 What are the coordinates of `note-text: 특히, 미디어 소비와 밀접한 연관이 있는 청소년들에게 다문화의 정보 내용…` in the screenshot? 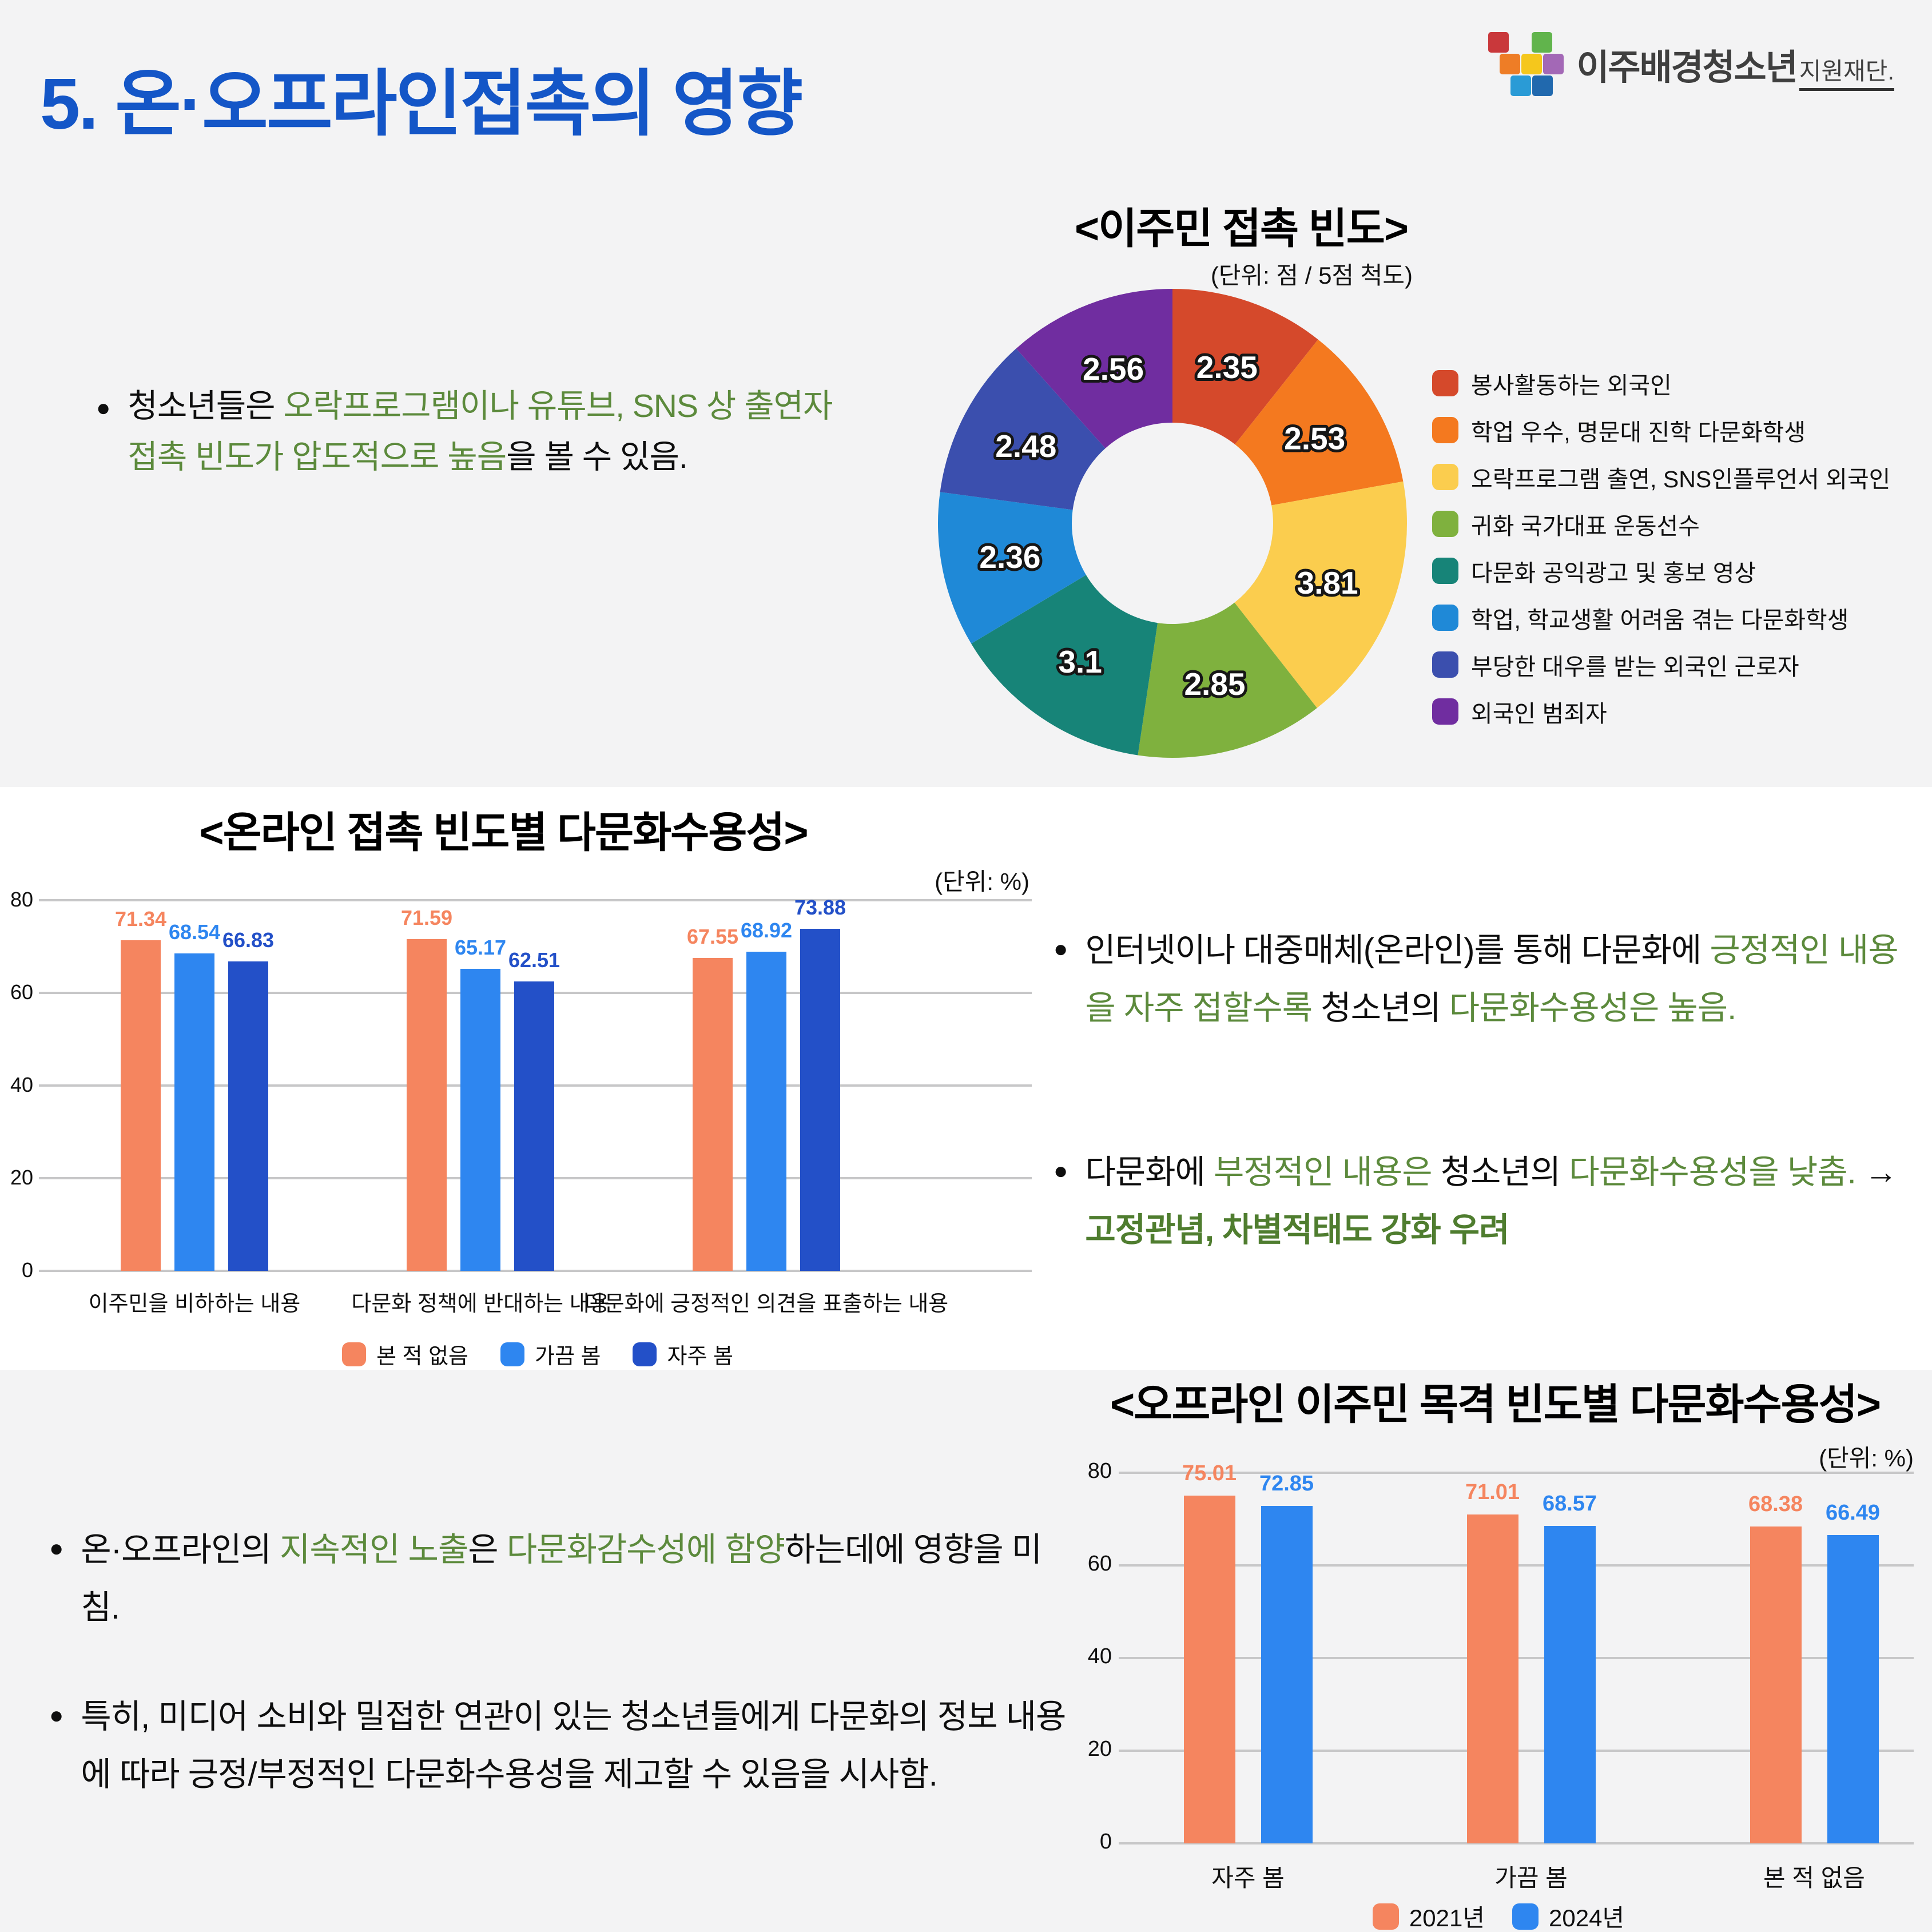 It's located at (574, 1746).